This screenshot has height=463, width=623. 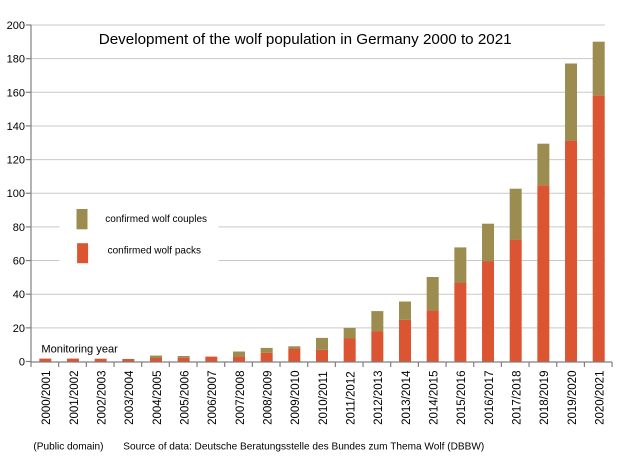 I want to click on svg-text: 180, so click(x=16, y=60).